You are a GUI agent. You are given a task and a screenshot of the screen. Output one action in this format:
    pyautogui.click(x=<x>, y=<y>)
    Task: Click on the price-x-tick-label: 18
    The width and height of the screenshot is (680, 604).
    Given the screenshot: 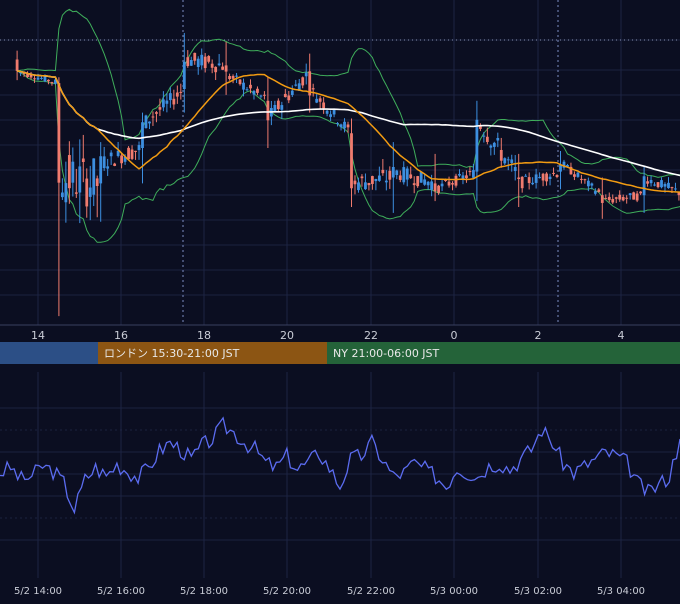 What is the action you would take?
    pyautogui.click(x=204, y=335)
    